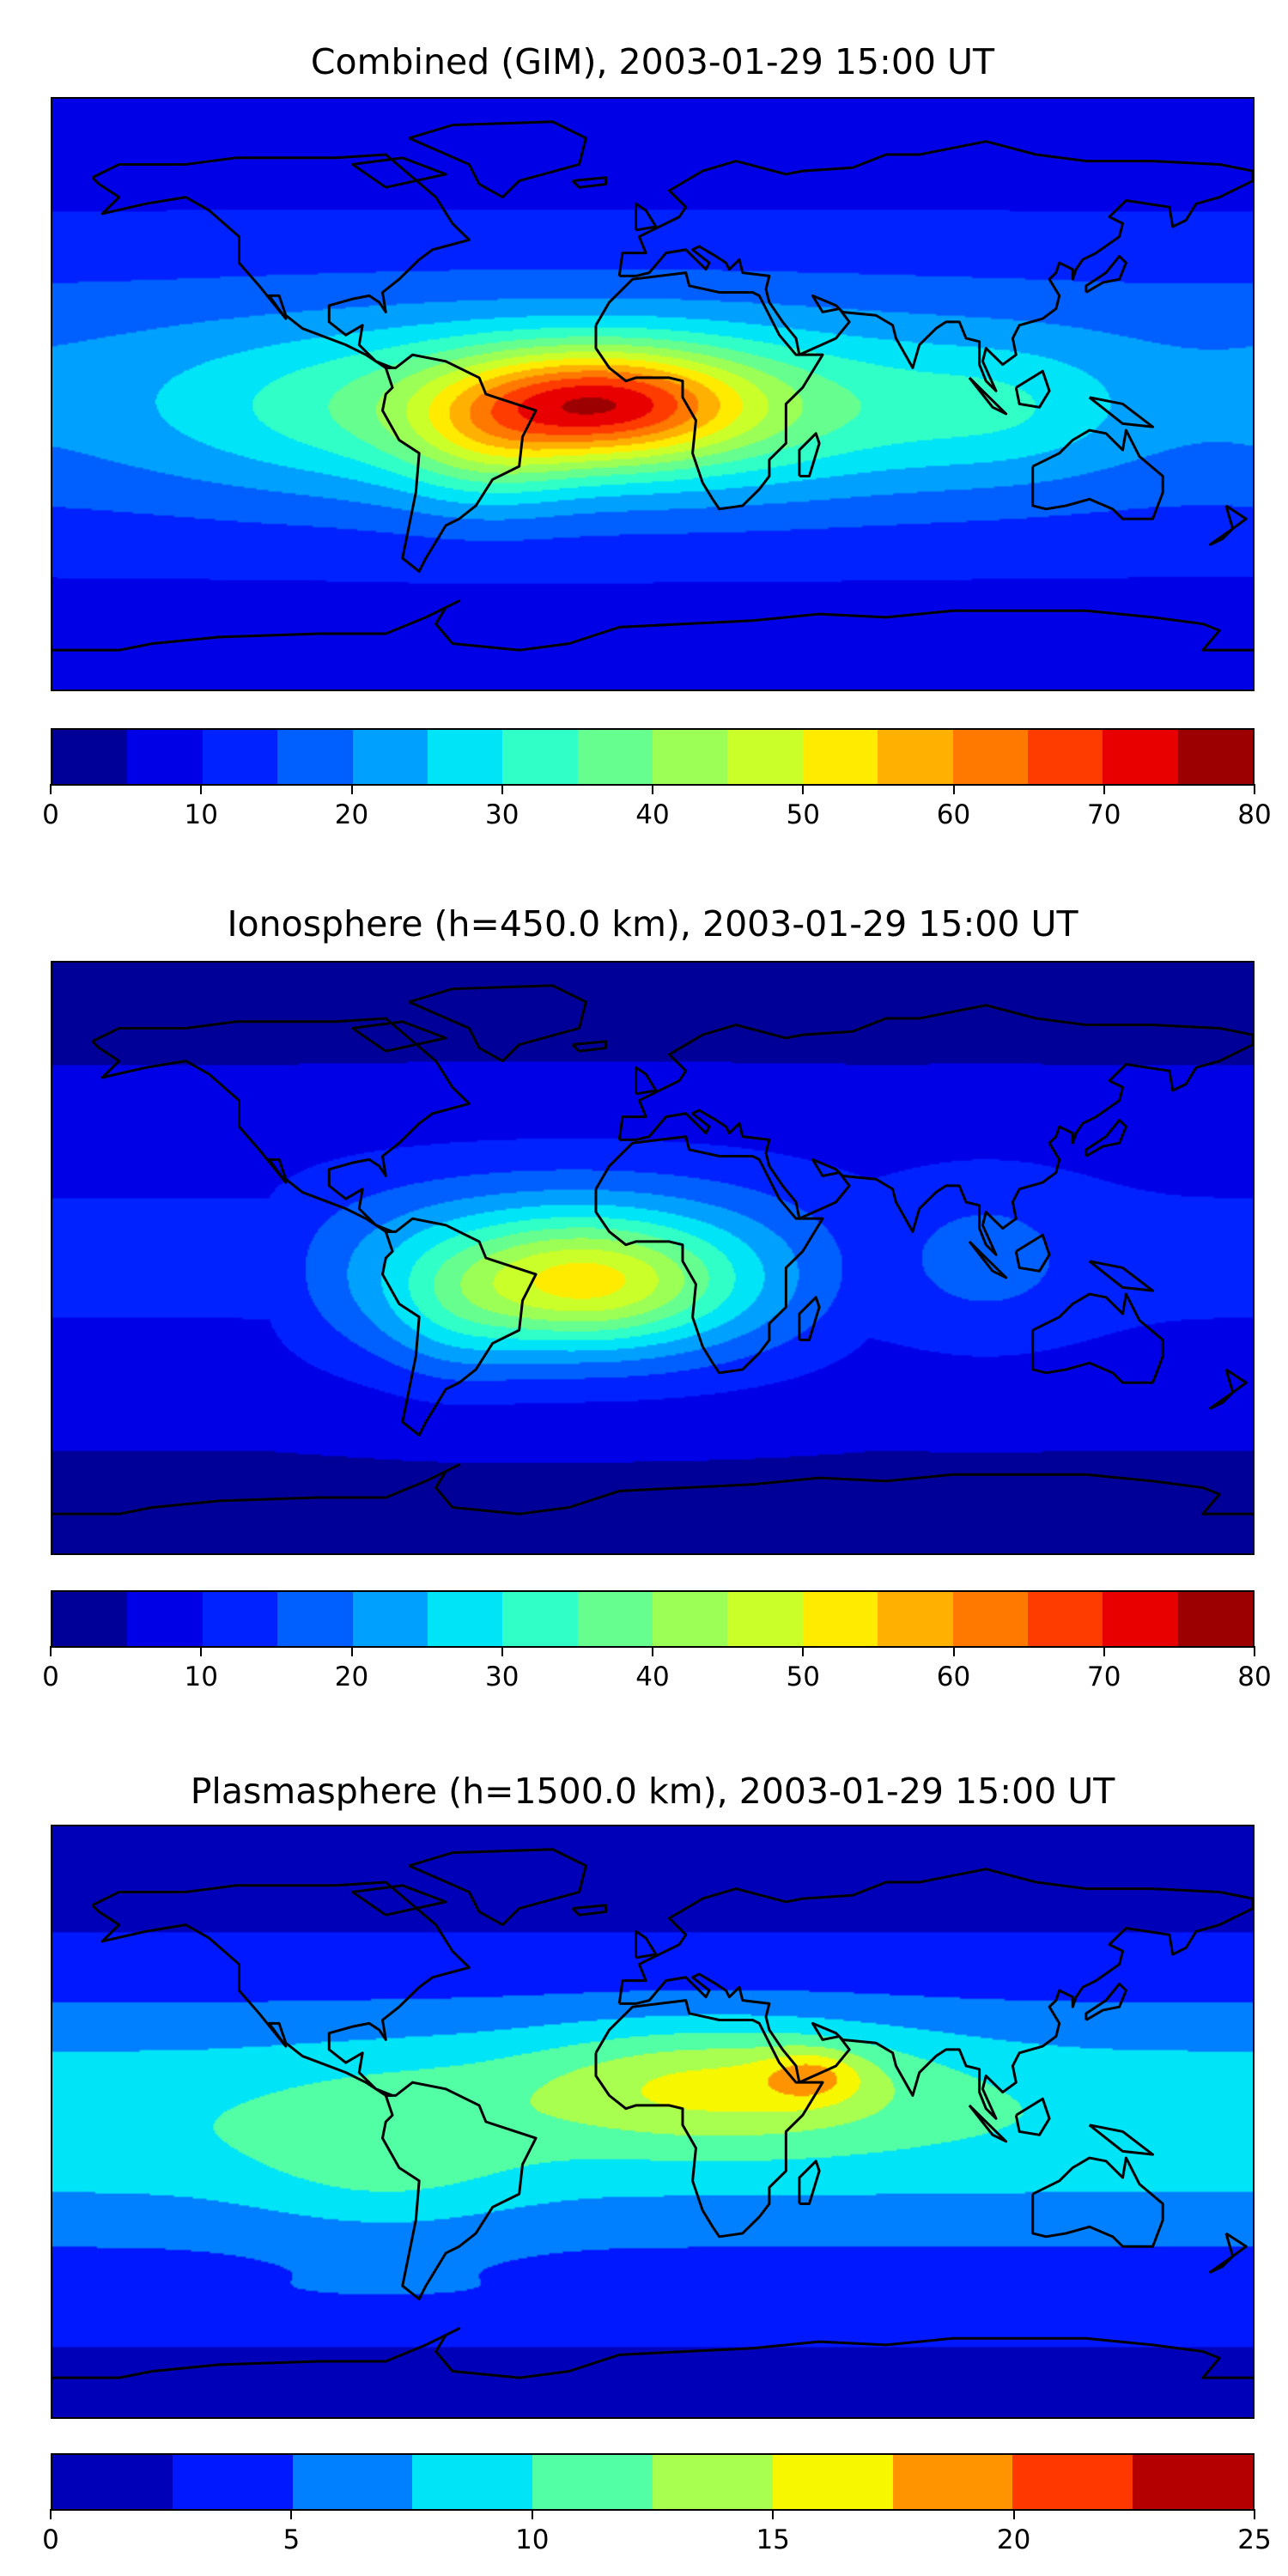 The image size is (1288, 2576). I want to click on colorbar-ticks-ionosphere: 0 10 20 30 40 50 60 70 80, so click(657, 1672).